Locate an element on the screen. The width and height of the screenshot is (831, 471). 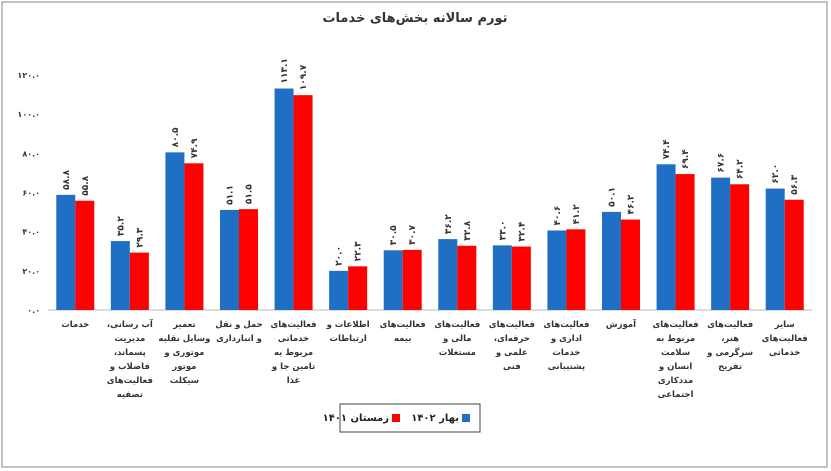
value-label: ۵۱.۵ is located at coordinates (250, 194).